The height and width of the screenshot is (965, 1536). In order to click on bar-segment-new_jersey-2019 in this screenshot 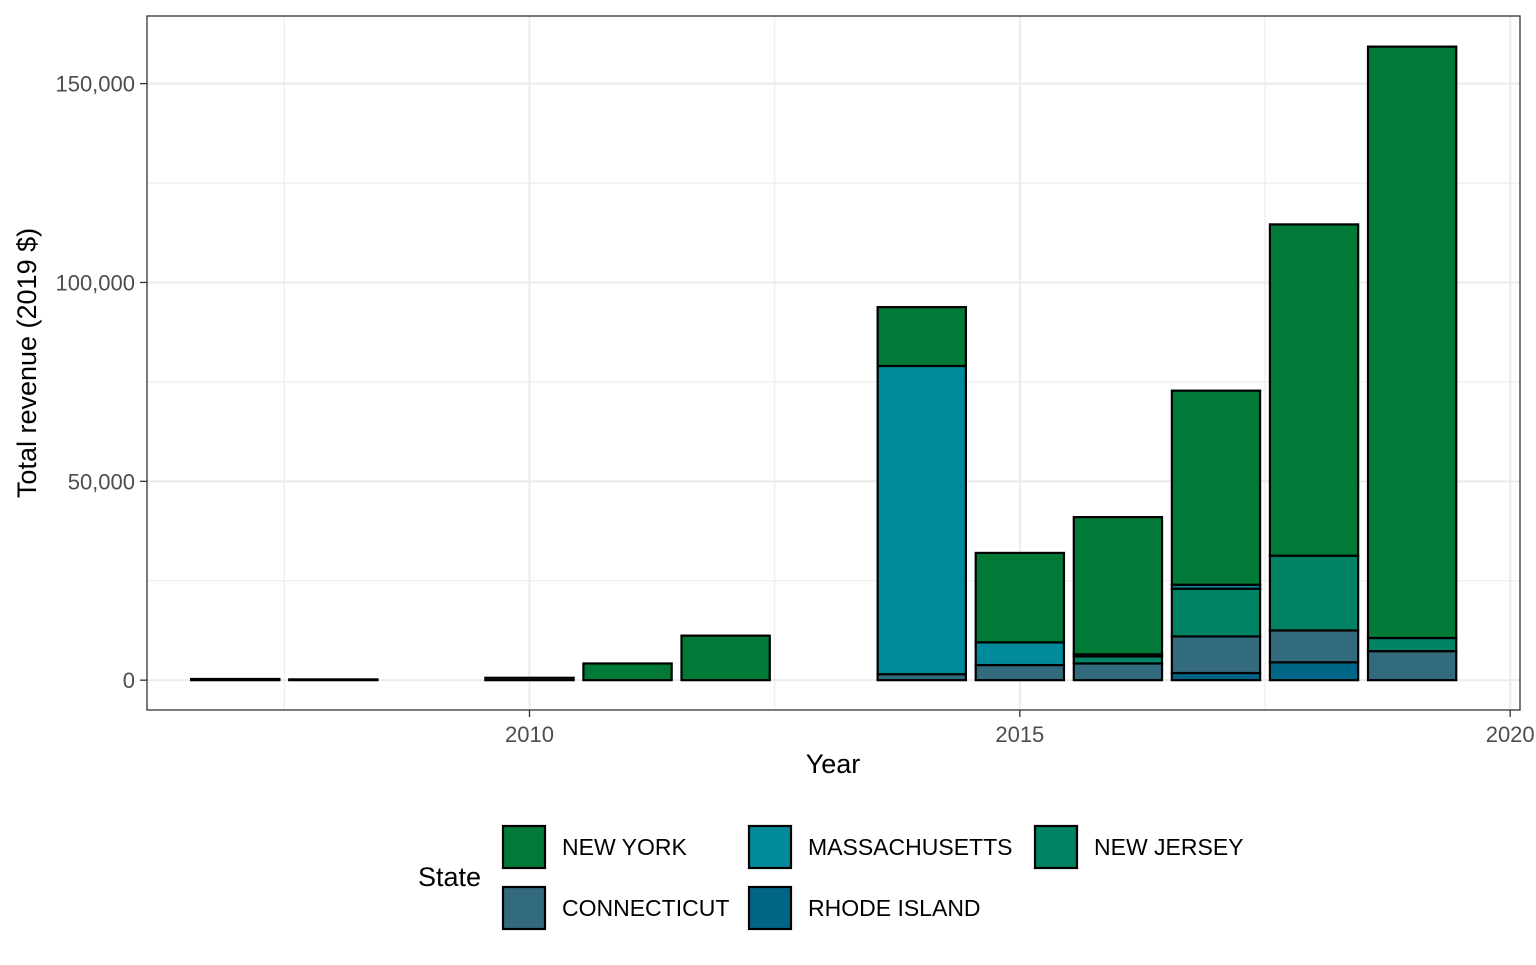, I will do `click(1412, 644)`.